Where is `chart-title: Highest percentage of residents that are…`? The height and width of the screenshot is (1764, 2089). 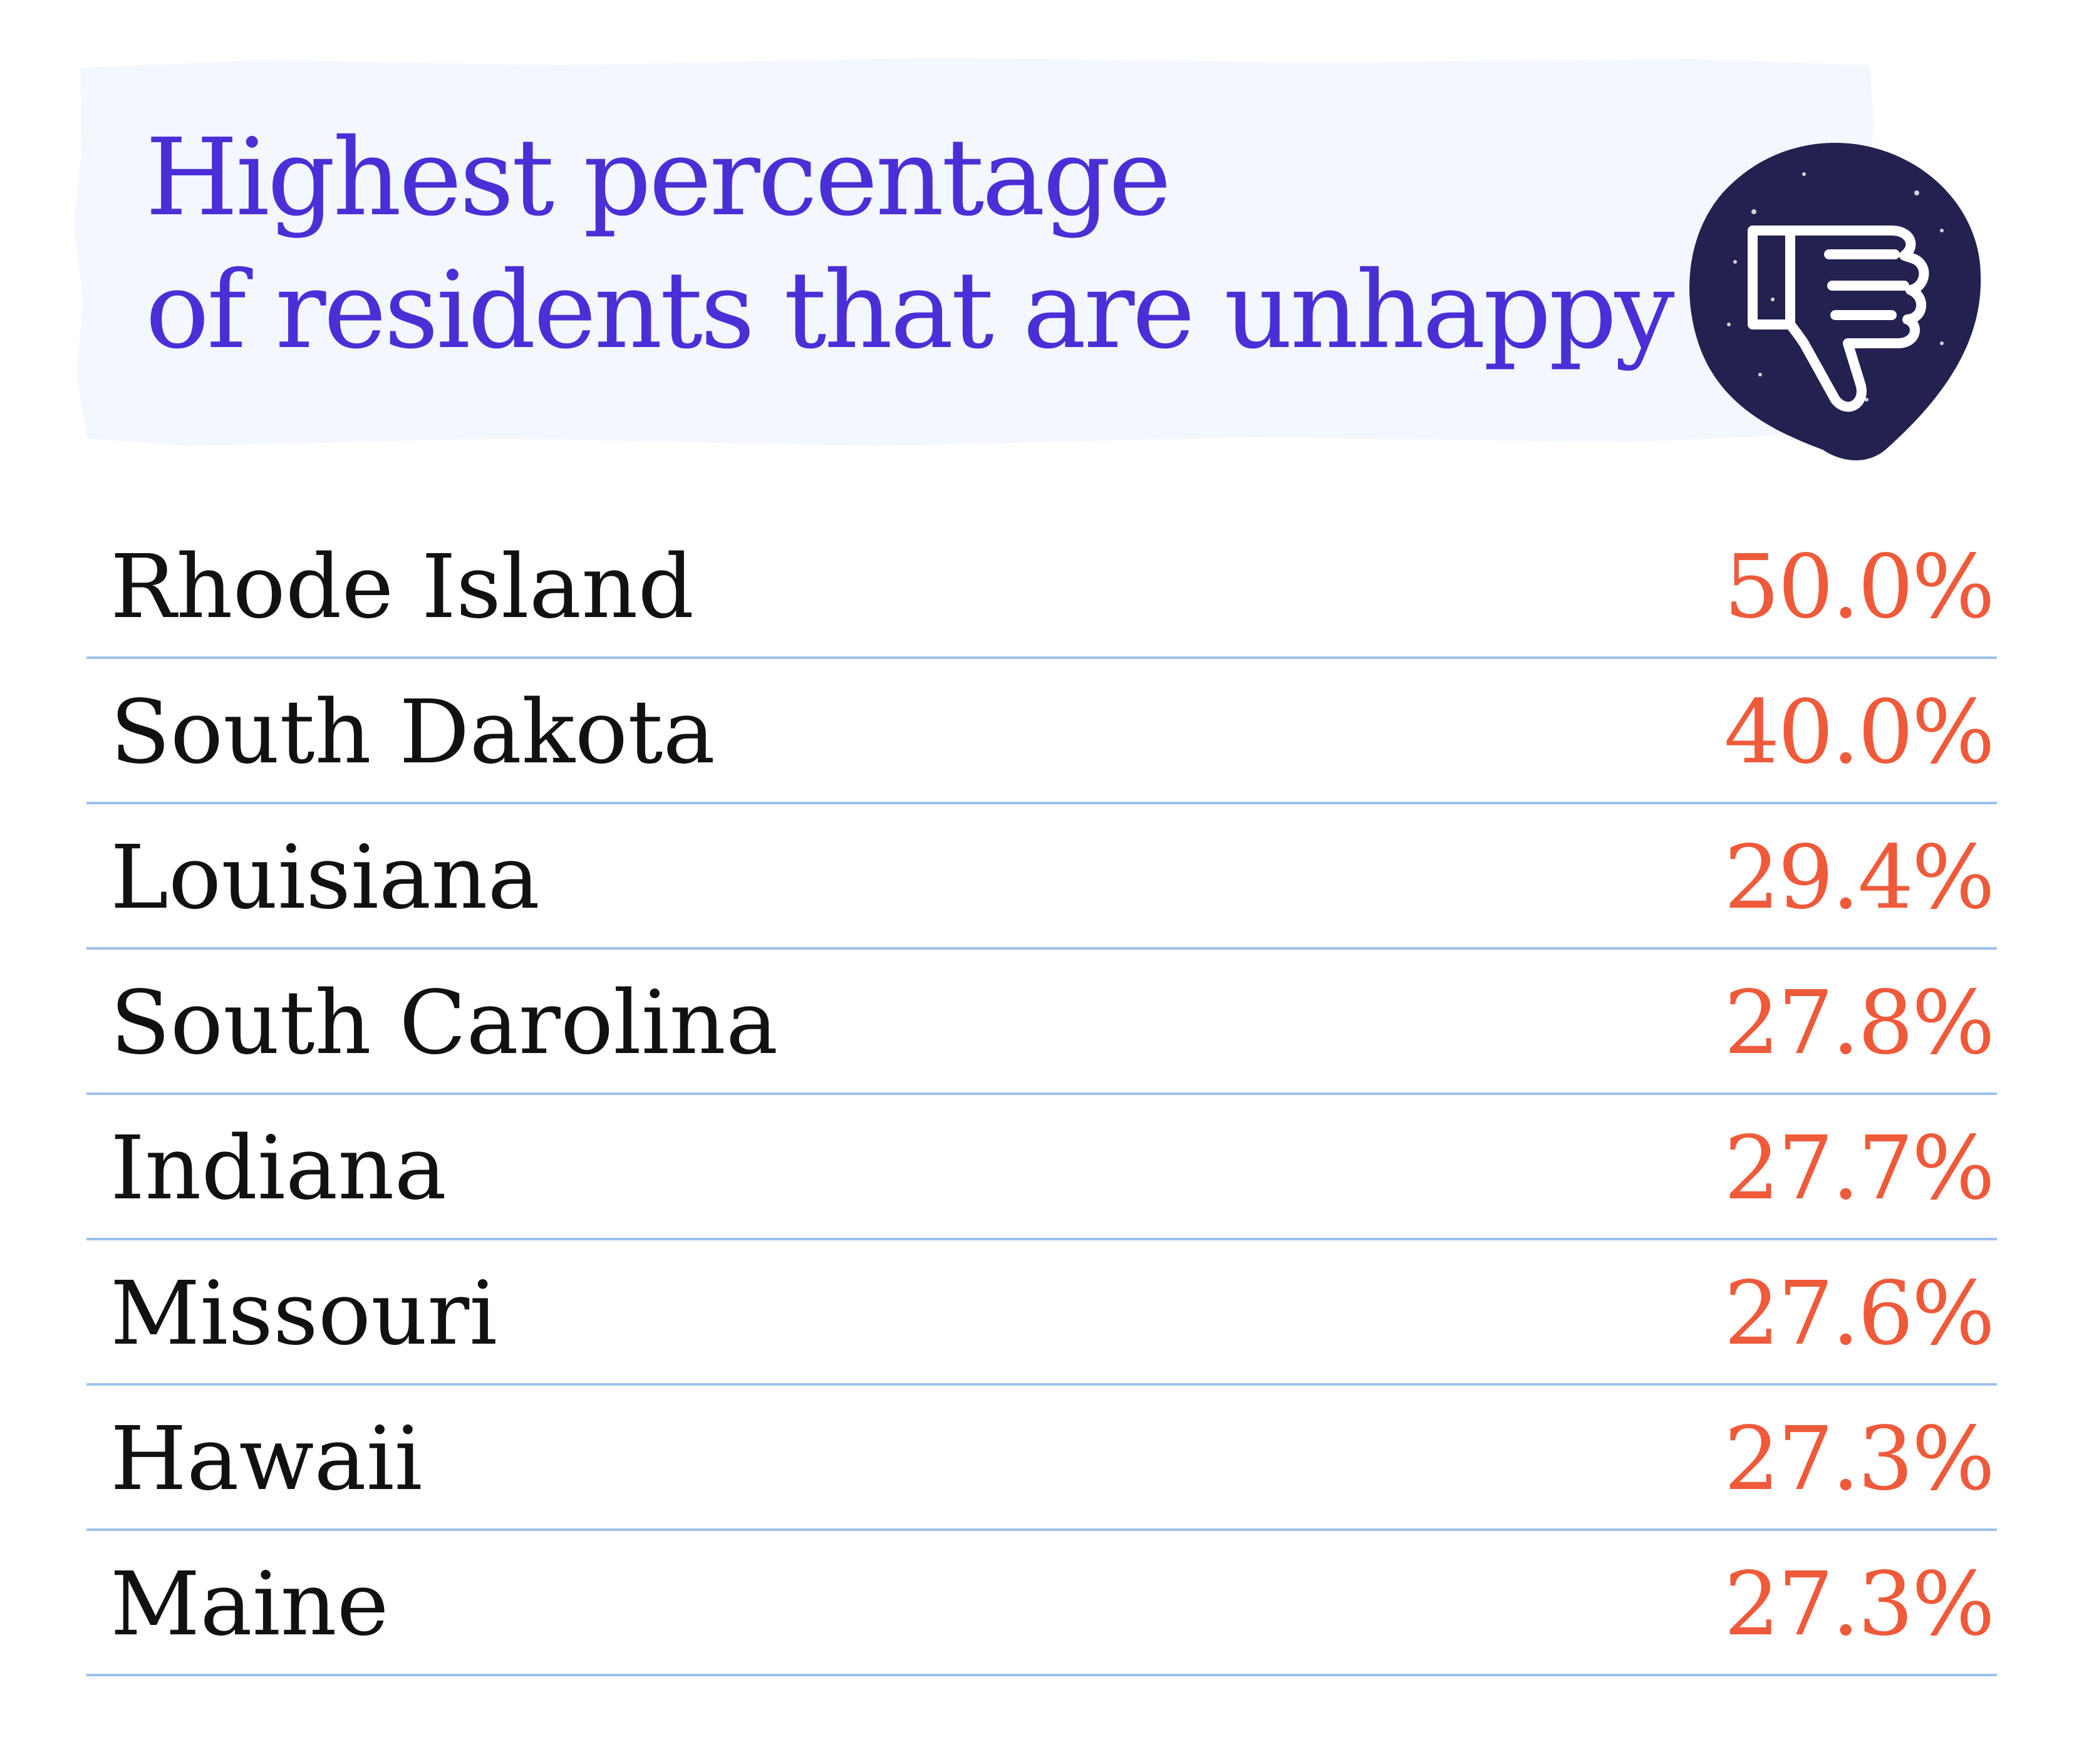
chart-title: Highest percentage of residents that are… is located at coordinates (910, 245).